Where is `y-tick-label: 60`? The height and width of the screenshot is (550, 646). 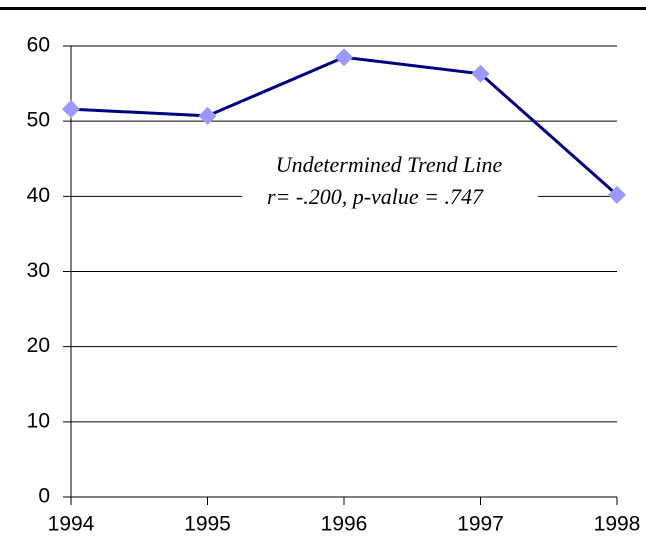
y-tick-label: 60 is located at coordinates (38, 45).